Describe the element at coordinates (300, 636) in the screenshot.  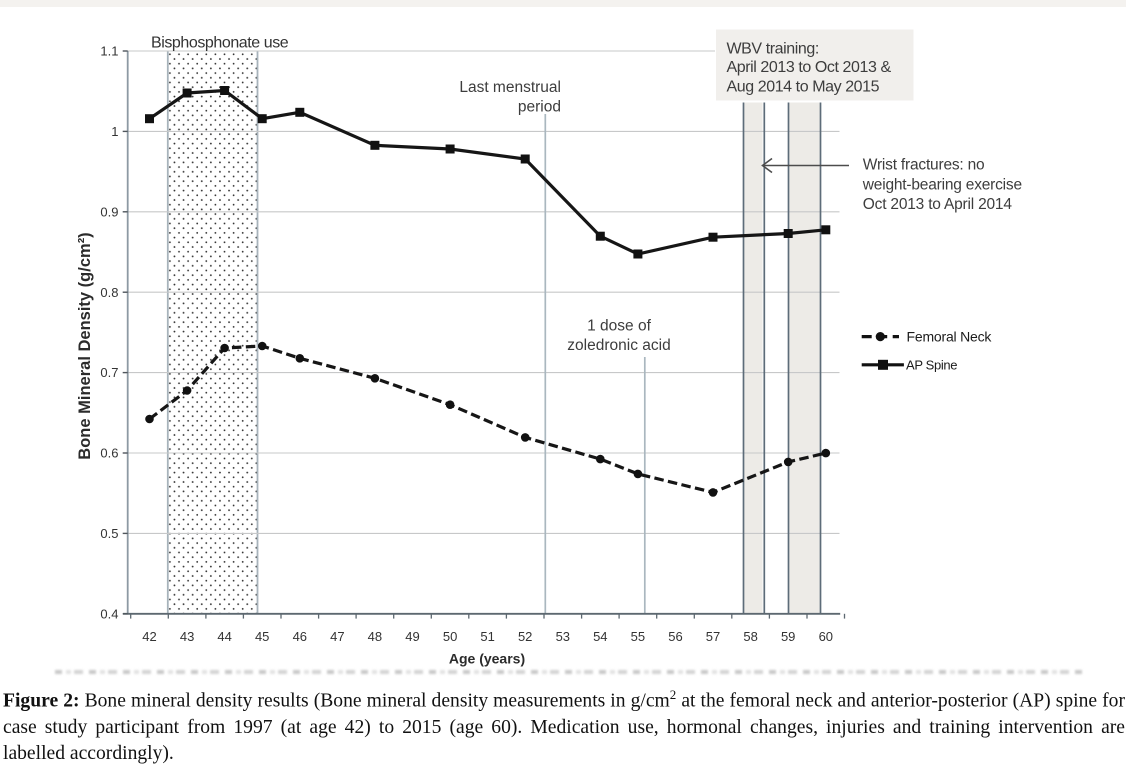
I see `svg-text: 46` at that location.